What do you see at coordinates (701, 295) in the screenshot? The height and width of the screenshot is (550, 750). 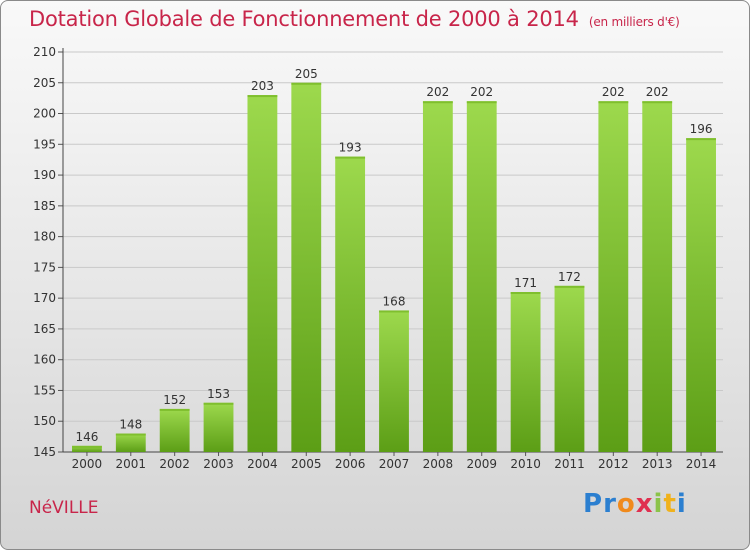 I see `bar-2014` at bounding box center [701, 295].